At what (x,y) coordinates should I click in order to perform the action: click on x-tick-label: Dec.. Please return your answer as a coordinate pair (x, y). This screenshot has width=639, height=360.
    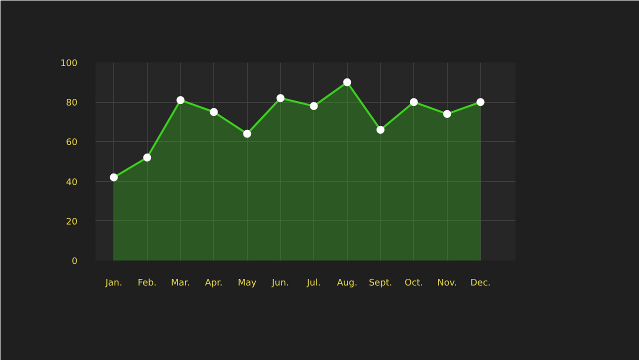
    Looking at the image, I should click on (480, 283).